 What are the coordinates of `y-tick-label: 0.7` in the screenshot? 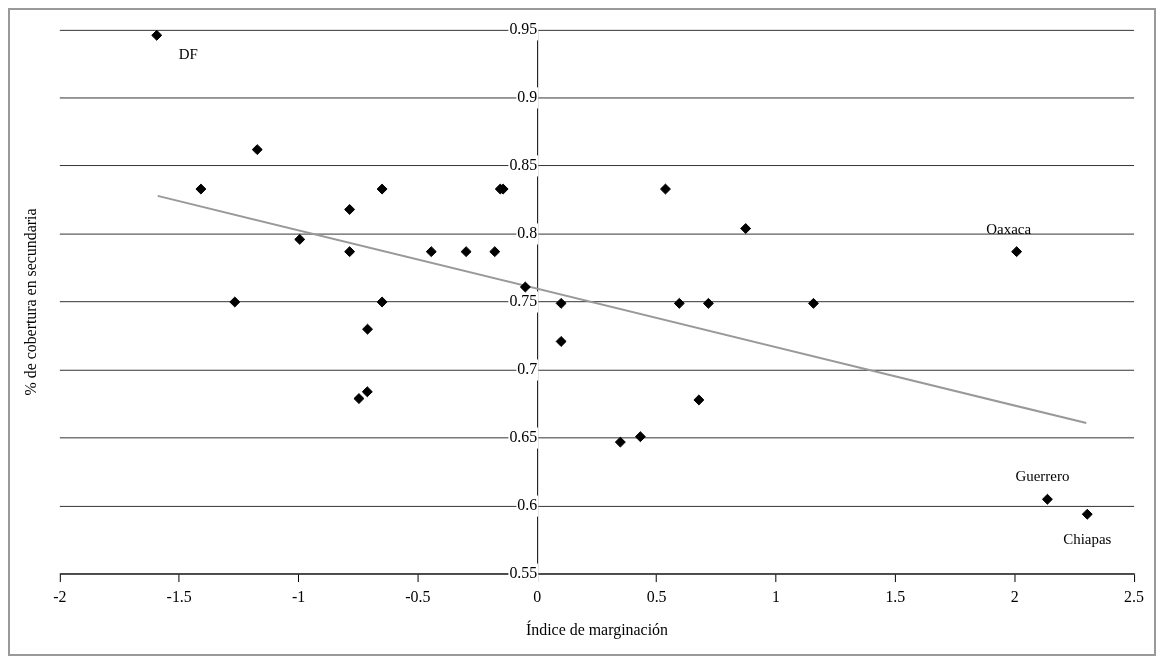 It's located at (527, 369).